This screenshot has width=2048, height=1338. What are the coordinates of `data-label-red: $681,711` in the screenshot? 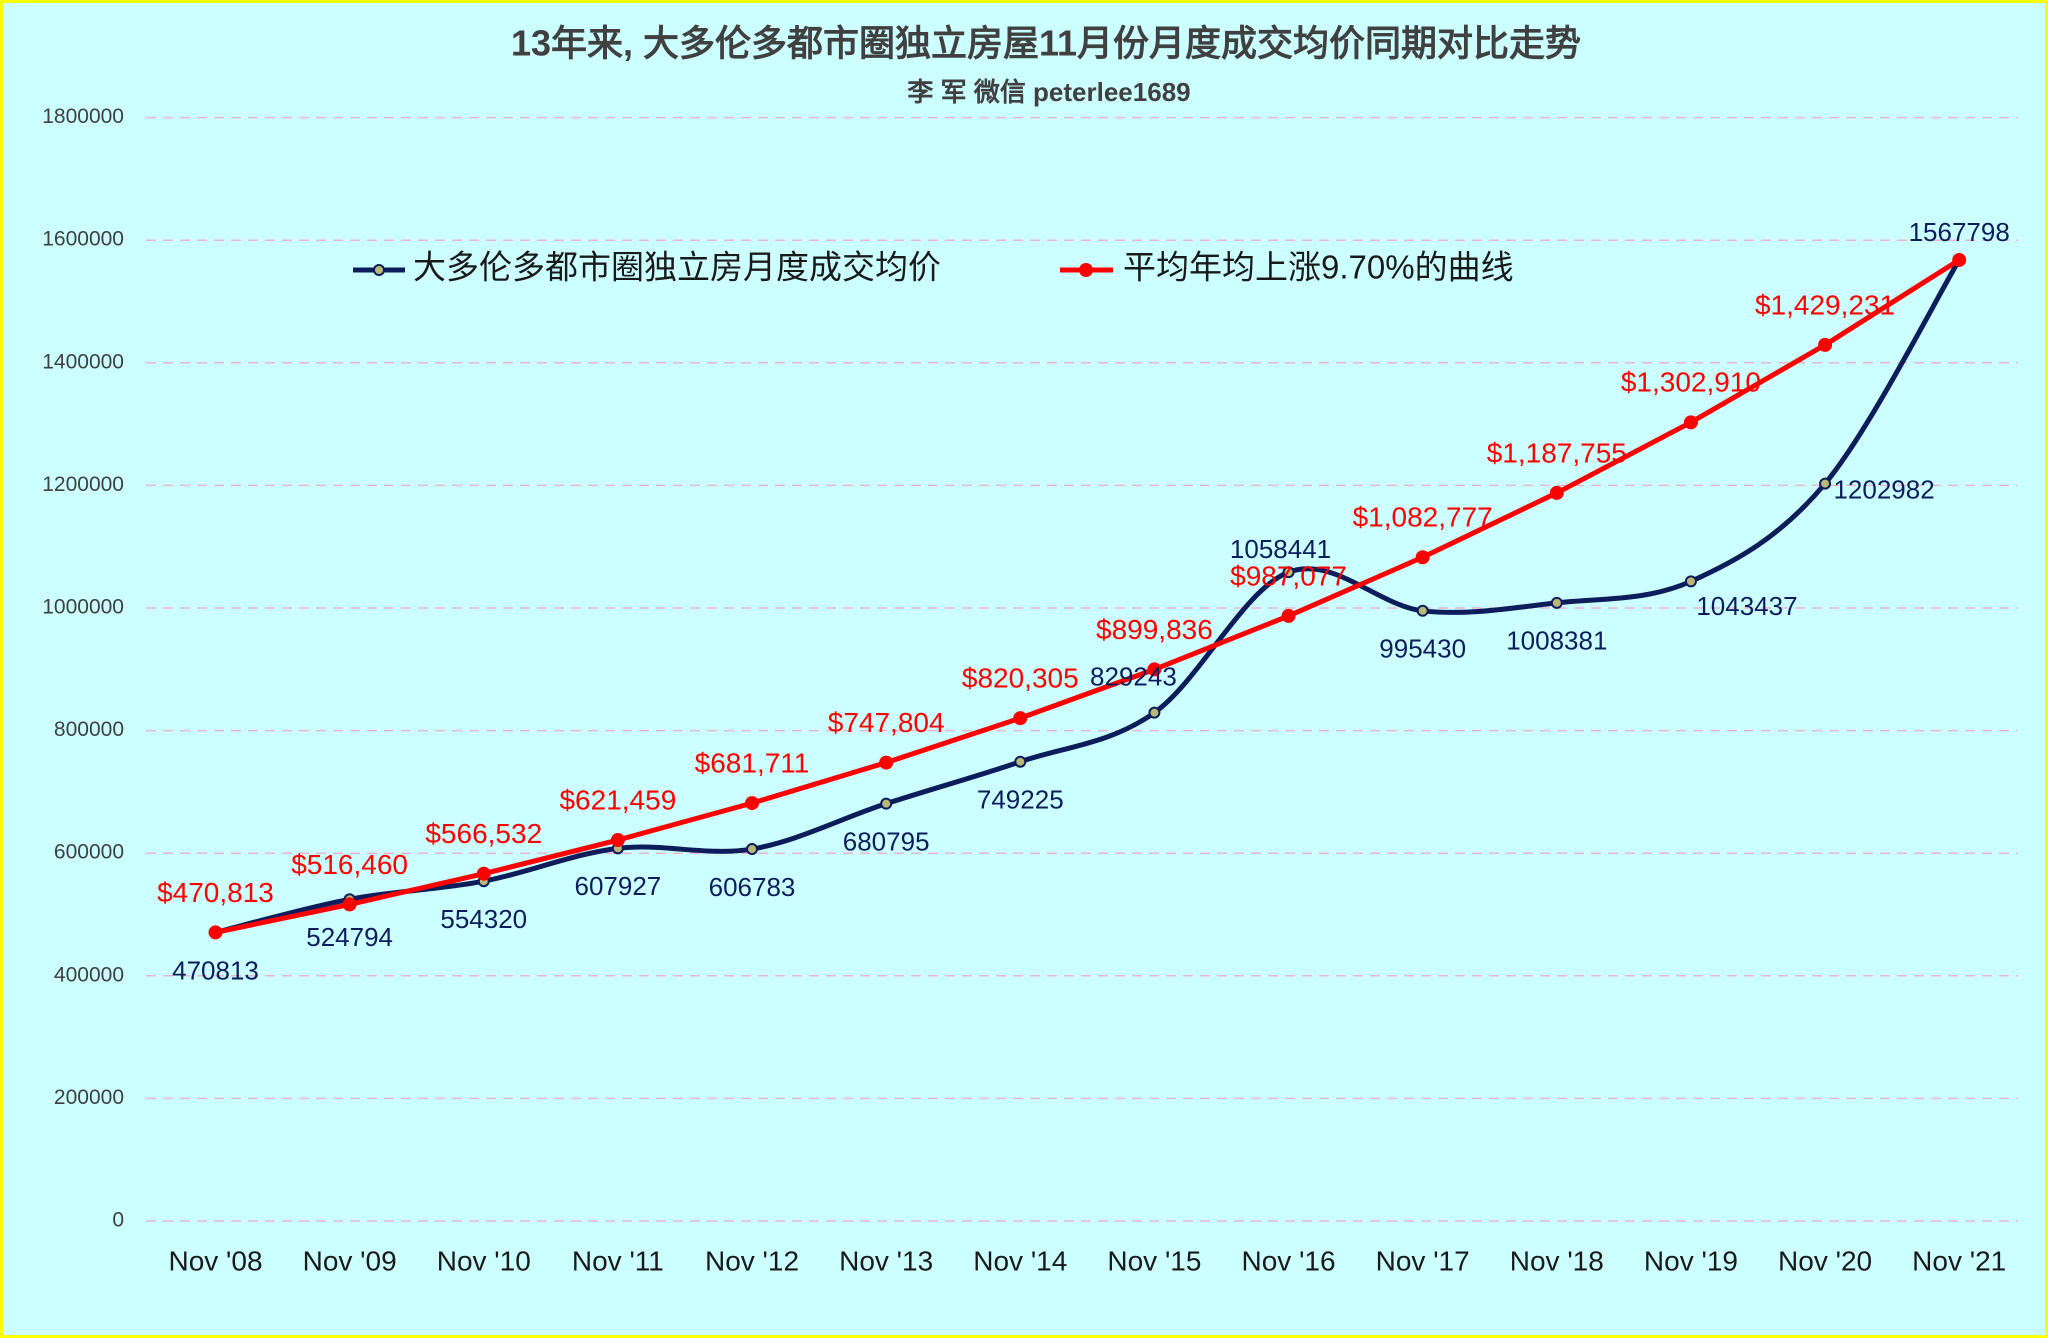 It's located at (752, 763).